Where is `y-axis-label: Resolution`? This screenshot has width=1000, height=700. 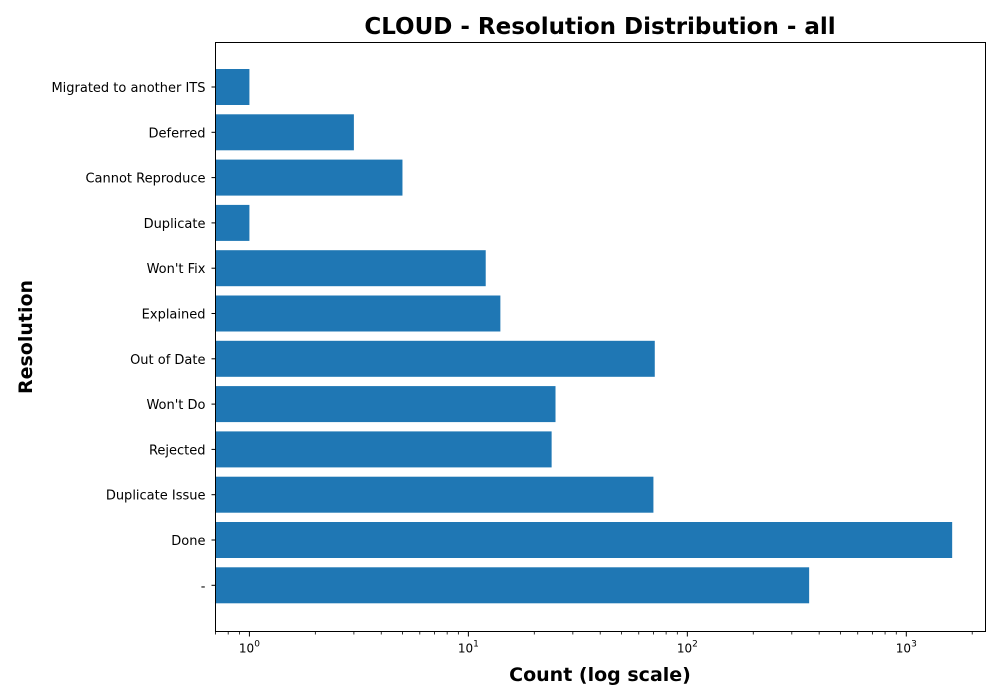 y-axis-label: Resolution is located at coordinates (26, 337).